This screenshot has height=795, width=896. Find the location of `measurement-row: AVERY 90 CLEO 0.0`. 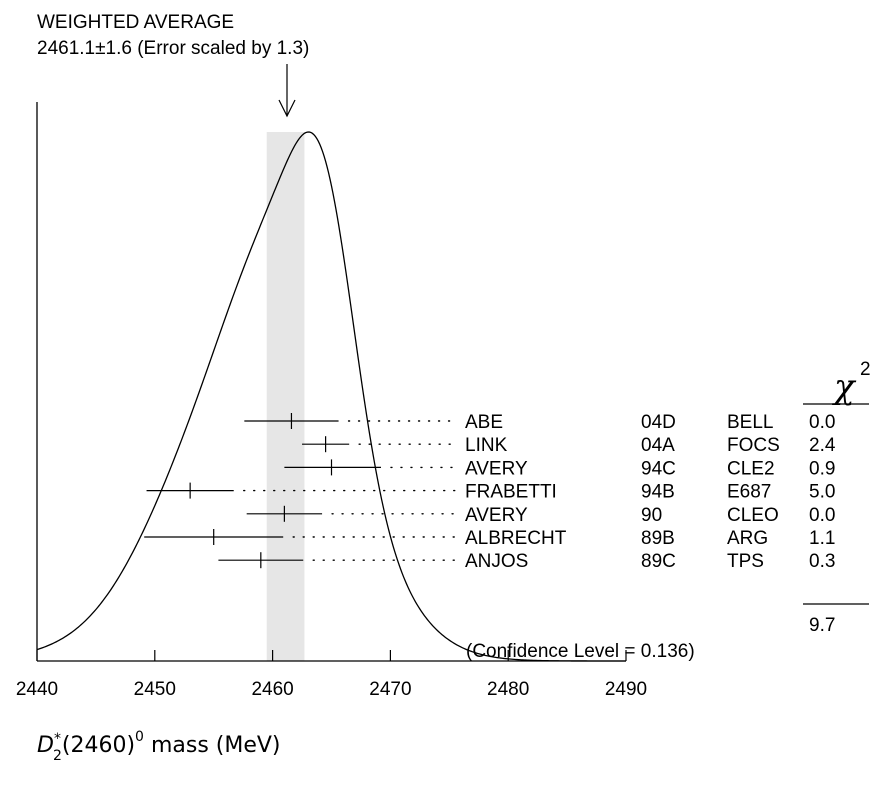

measurement-row: AVERY 90 CLEO 0.0 is located at coordinates (540, 515).